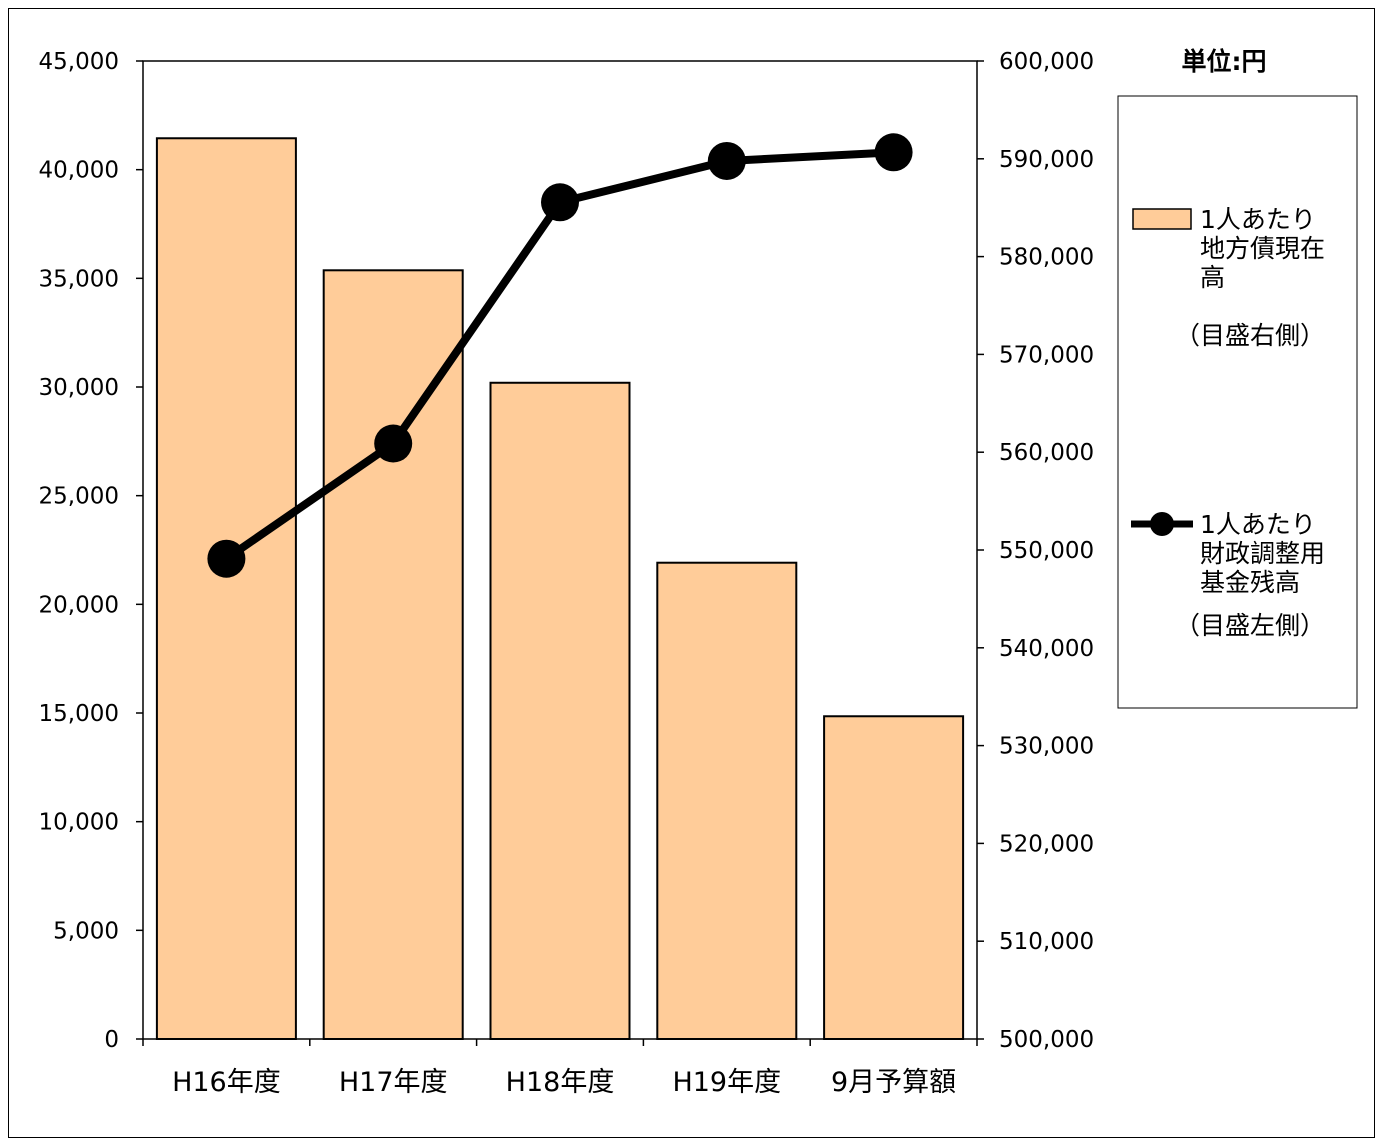  What do you see at coordinates (1262, 553) in the screenshot?
I see `legend-text: 財政調整用` at bounding box center [1262, 553].